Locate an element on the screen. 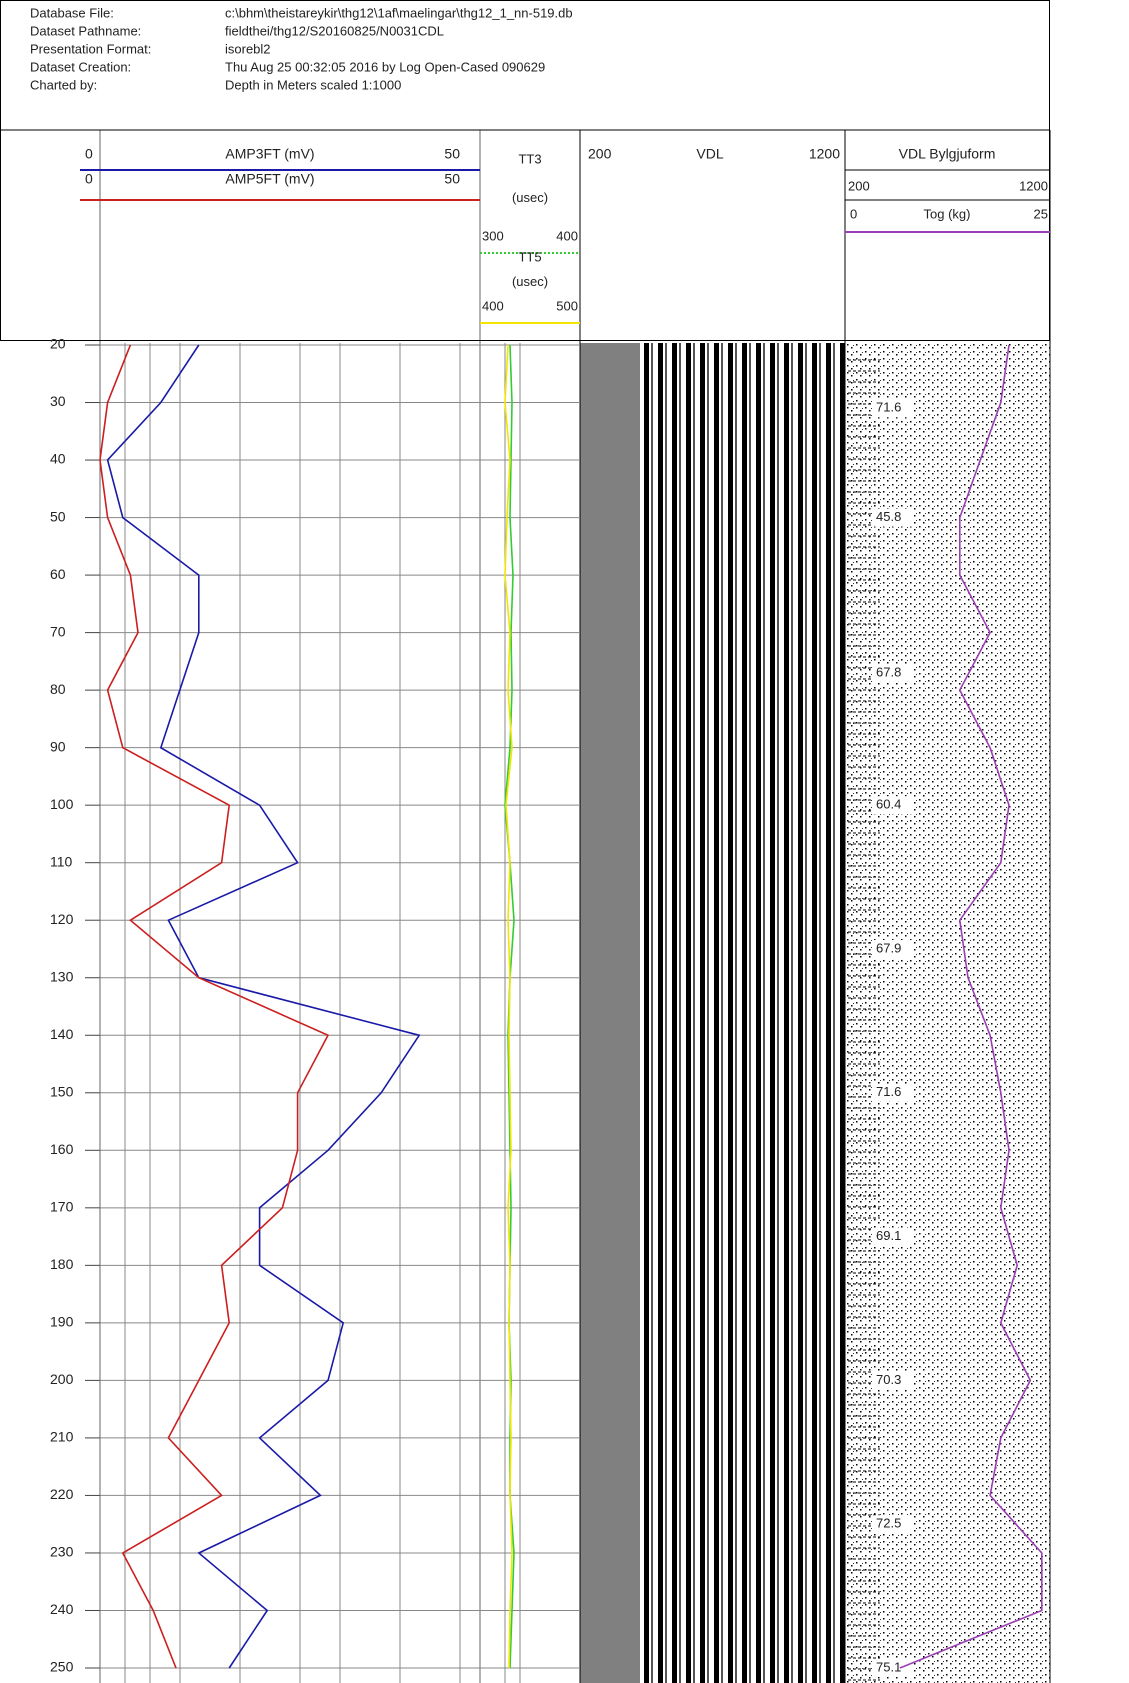  scale-max: 500 is located at coordinates (567, 305).